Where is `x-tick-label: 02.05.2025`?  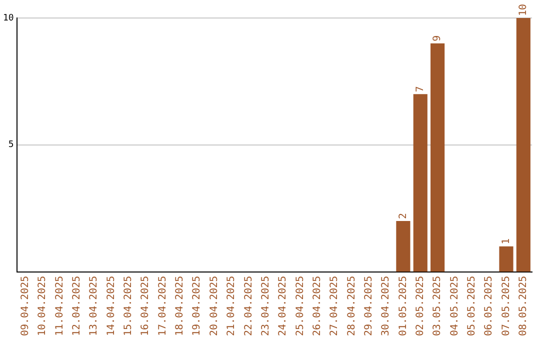
x-tick-label: 02.05.2025 is located at coordinates (420, 306).